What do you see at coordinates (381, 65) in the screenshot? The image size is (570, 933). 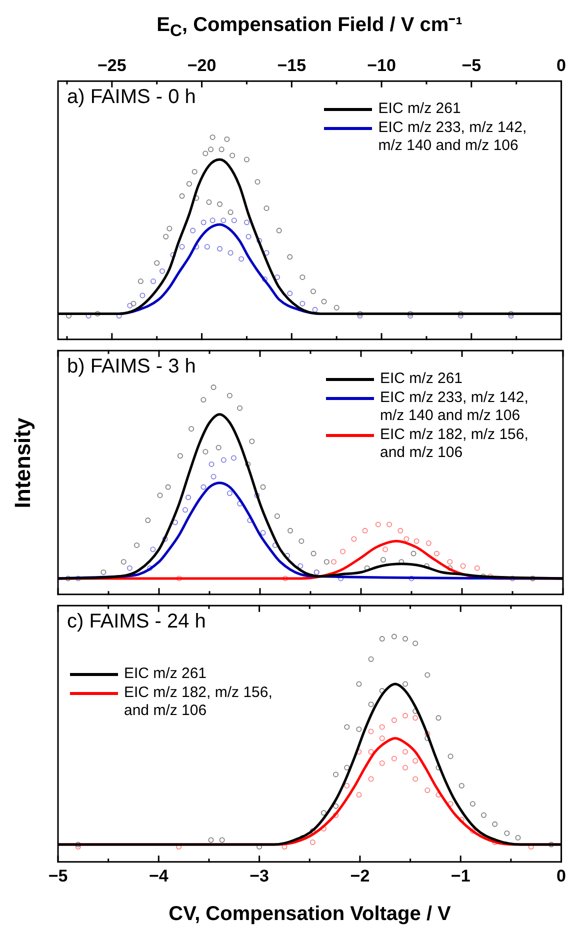 I see `x-tick-label: −10` at bounding box center [381, 65].